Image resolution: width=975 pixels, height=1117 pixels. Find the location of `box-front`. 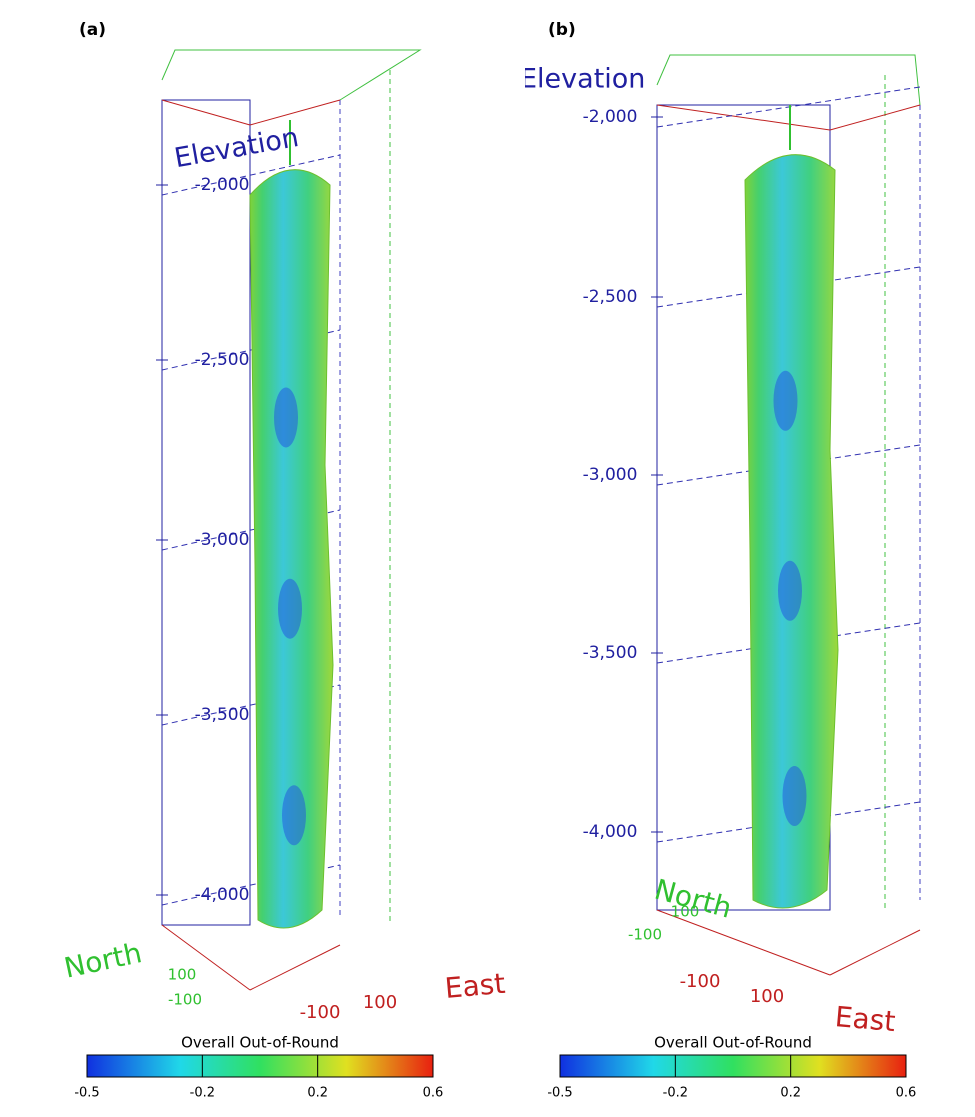

box-front is located at coordinates (206, 512).